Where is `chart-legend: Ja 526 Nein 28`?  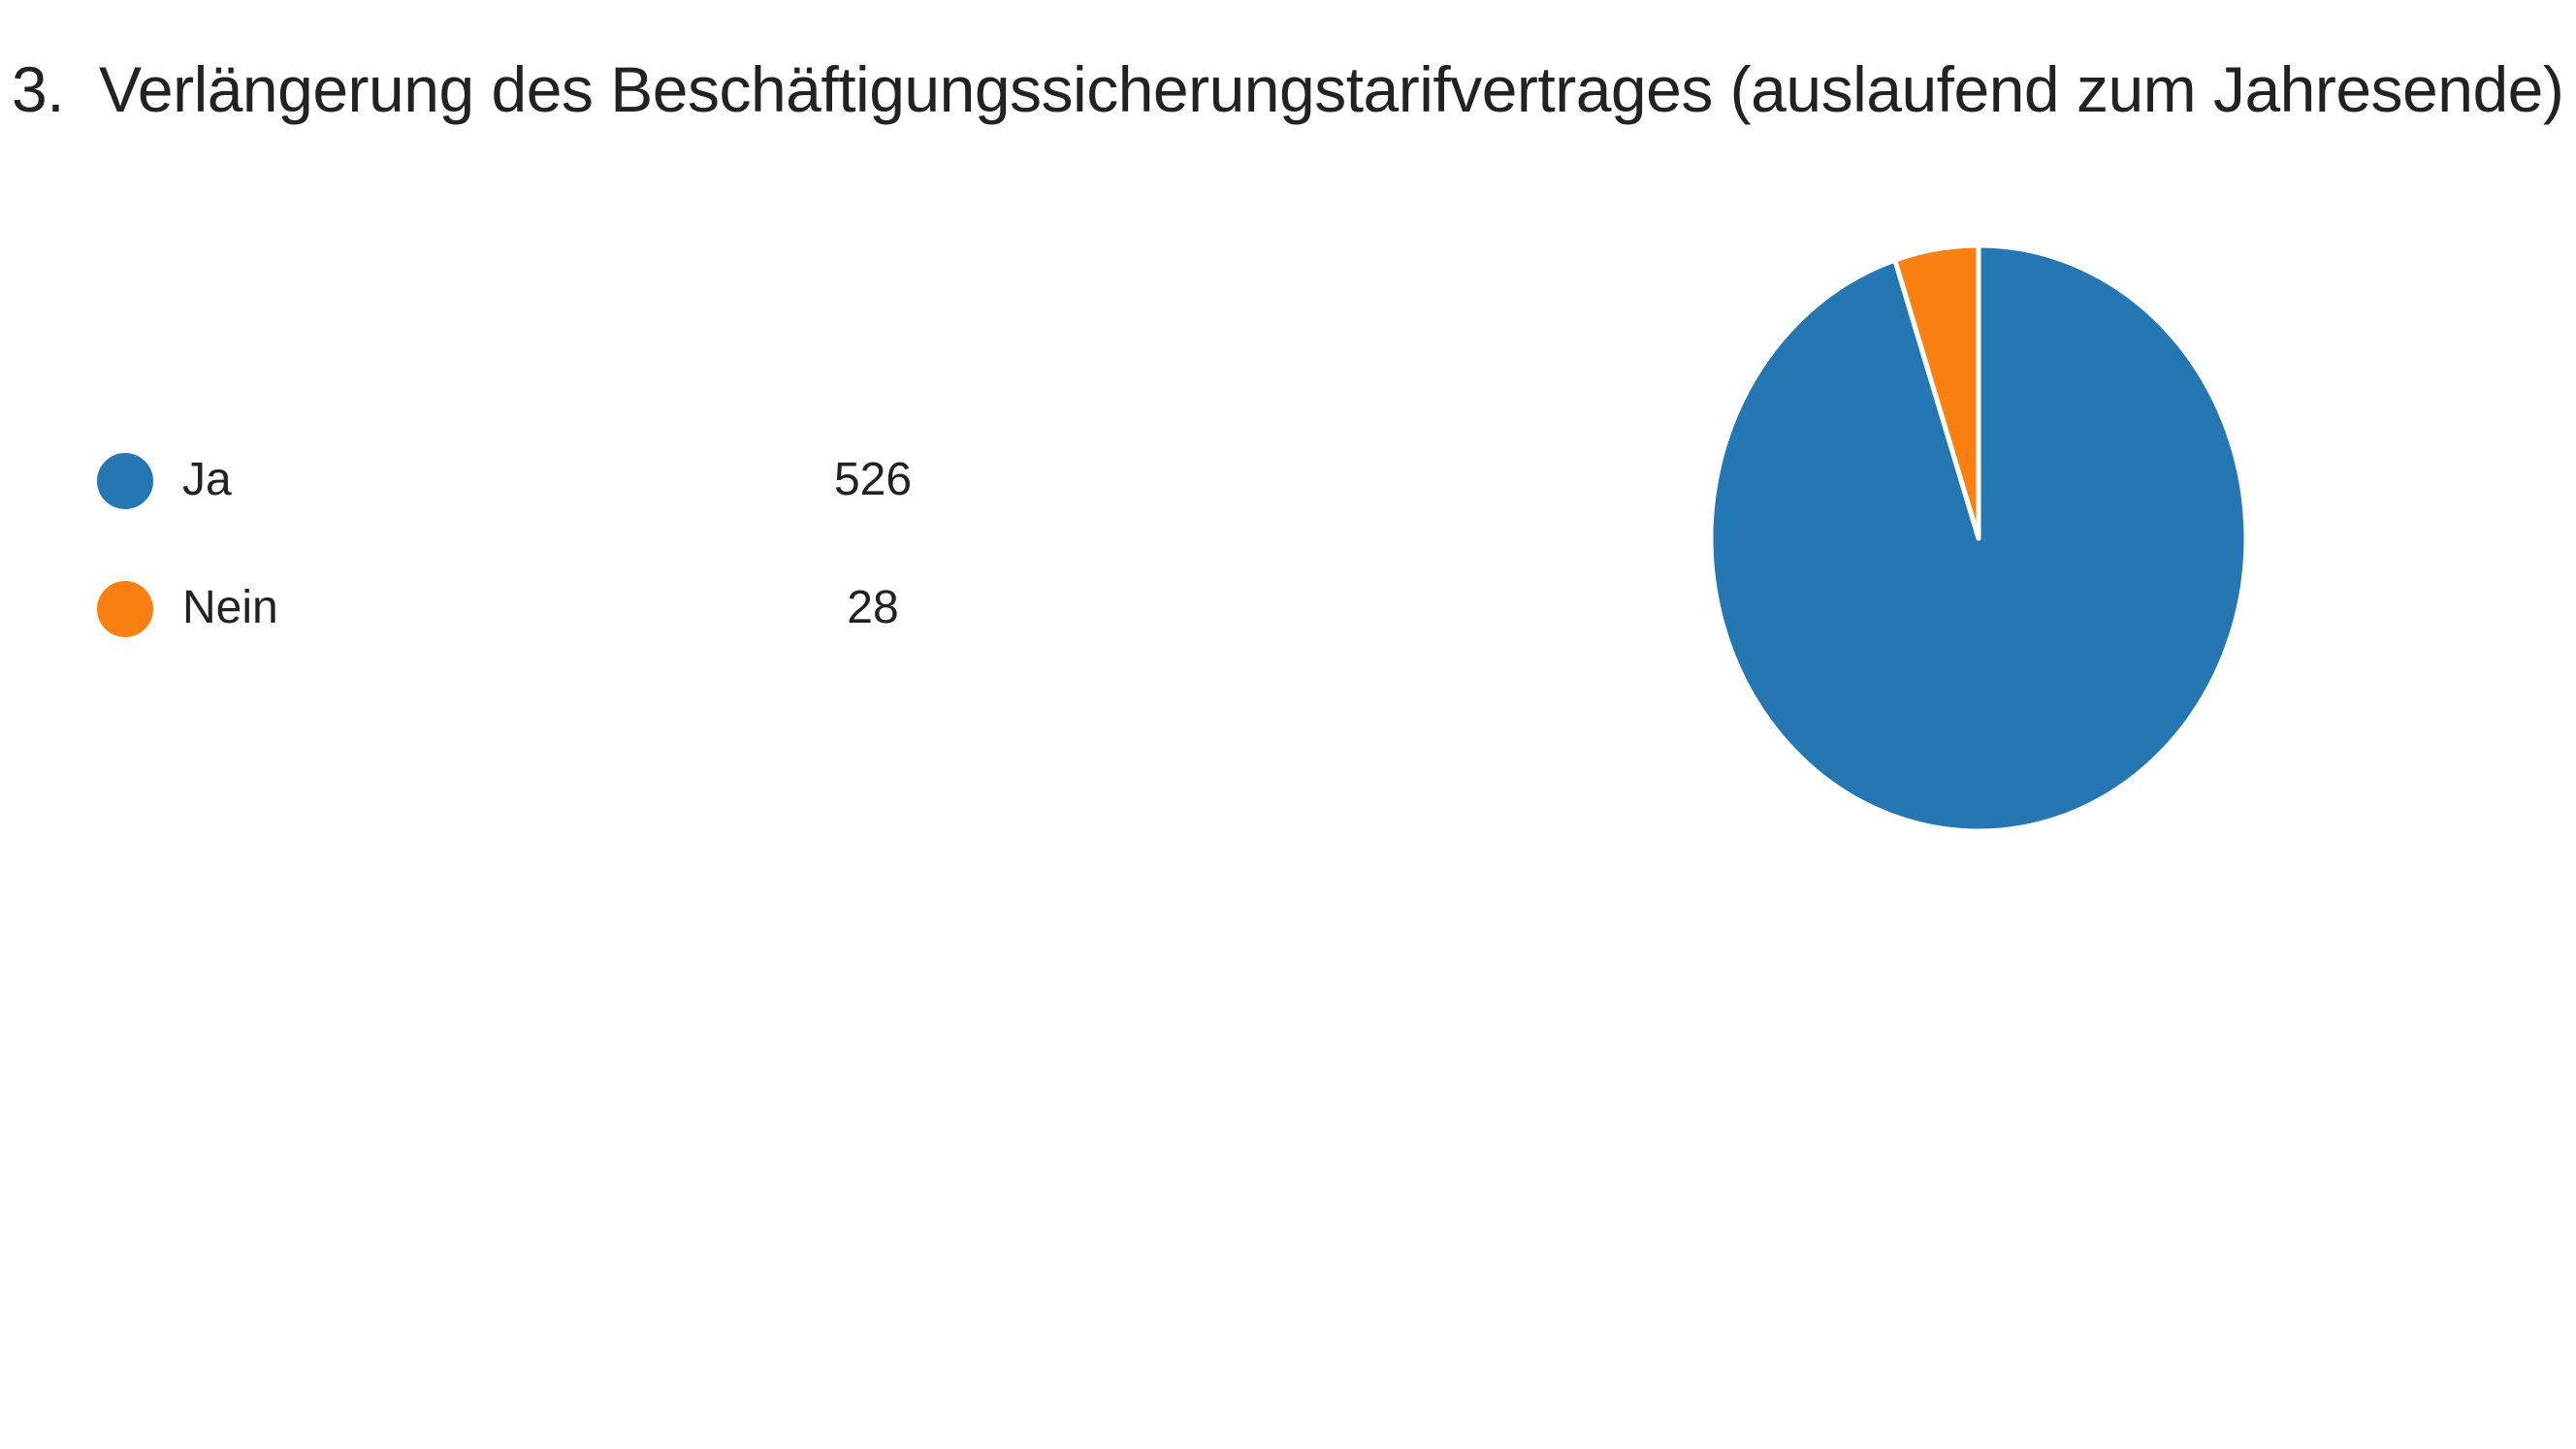
chart-legend: Ja 526 Nein 28 is located at coordinates (533, 569).